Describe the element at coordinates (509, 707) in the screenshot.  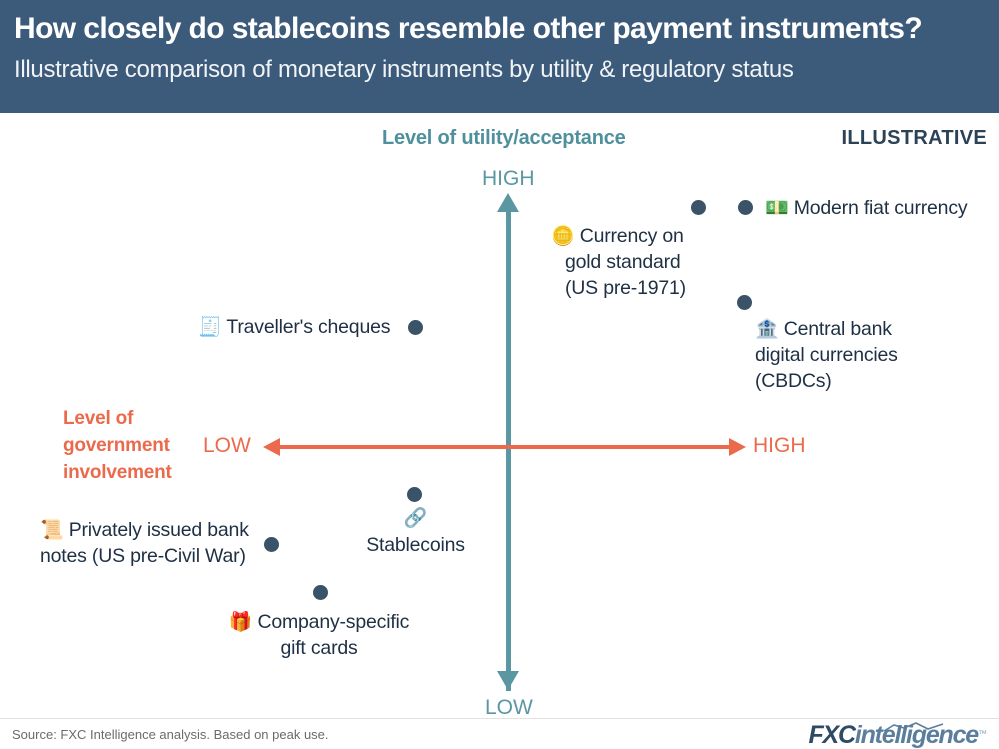
I see `vertical-axis-low-label: LOW` at that location.